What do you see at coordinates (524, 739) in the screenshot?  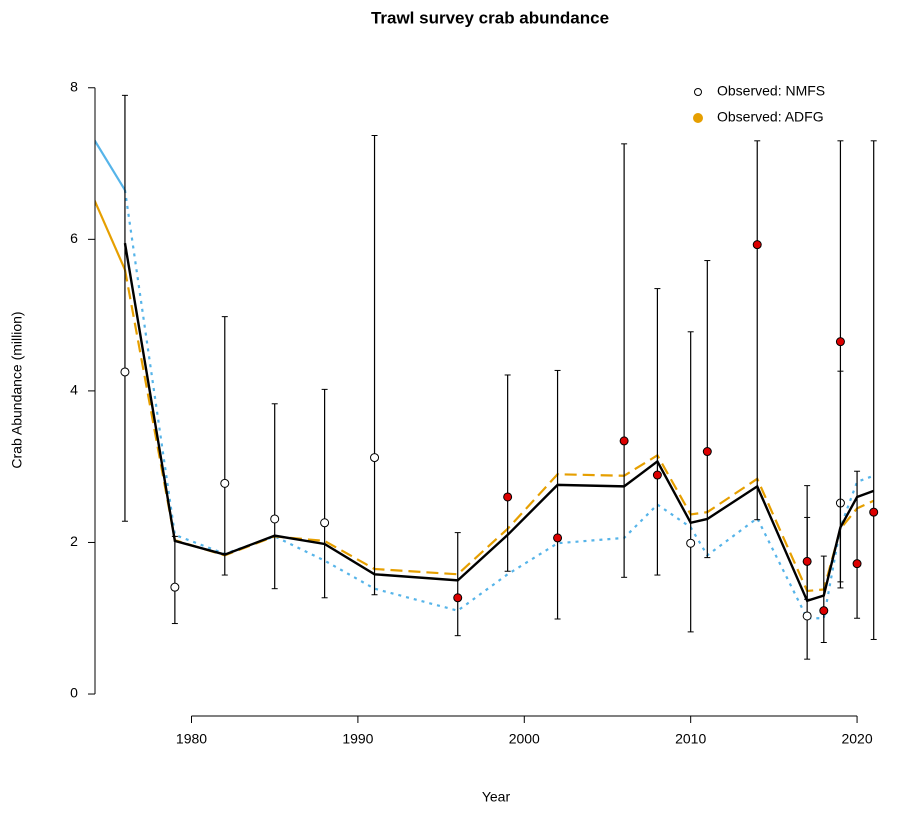 I see `x-tick-label: 2000` at bounding box center [524, 739].